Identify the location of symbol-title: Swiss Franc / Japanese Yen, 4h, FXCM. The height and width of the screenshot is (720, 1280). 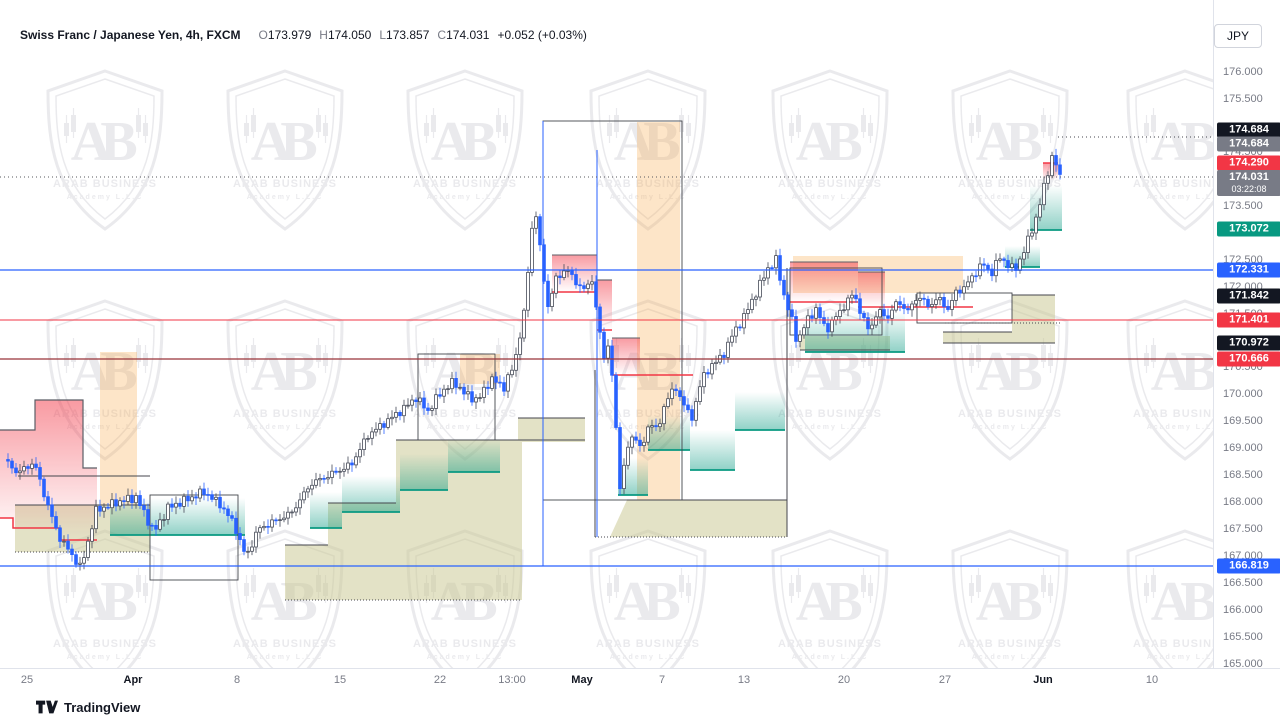
(130, 35).